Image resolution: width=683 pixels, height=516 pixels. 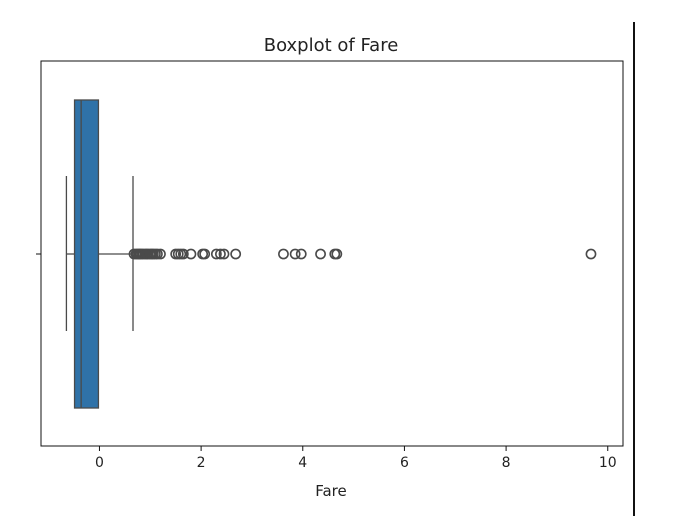 What do you see at coordinates (608, 463) in the screenshot?
I see `x-tick-label: 10` at bounding box center [608, 463].